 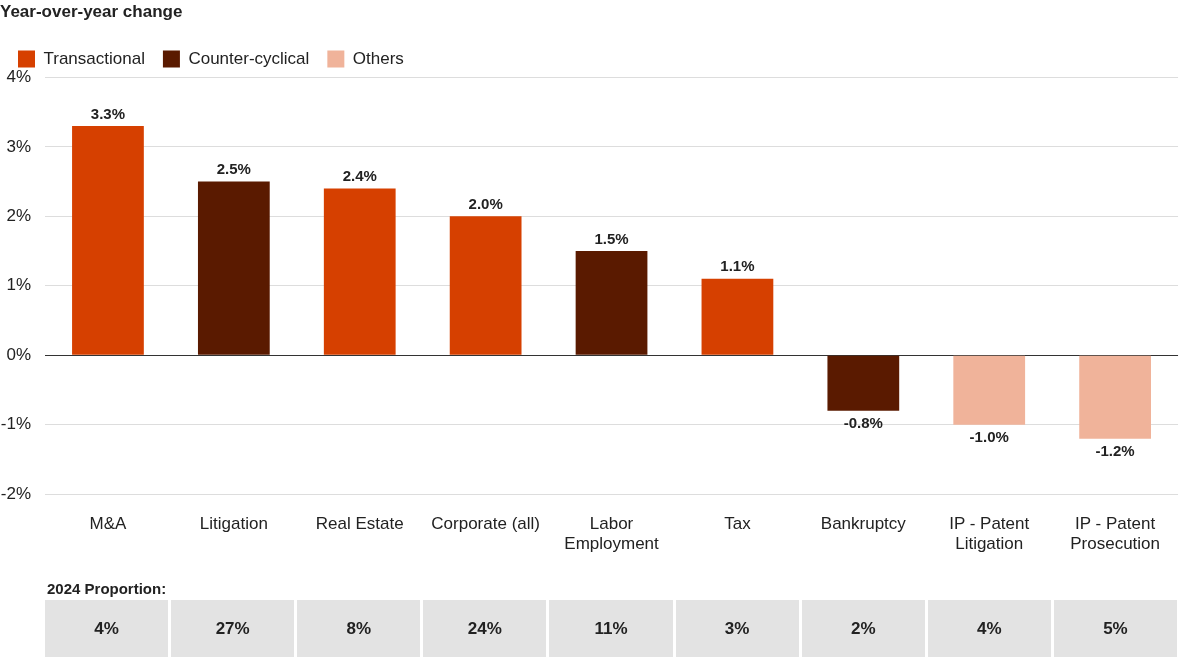 What do you see at coordinates (18, 77) in the screenshot?
I see `y-tick-label: 4%` at bounding box center [18, 77].